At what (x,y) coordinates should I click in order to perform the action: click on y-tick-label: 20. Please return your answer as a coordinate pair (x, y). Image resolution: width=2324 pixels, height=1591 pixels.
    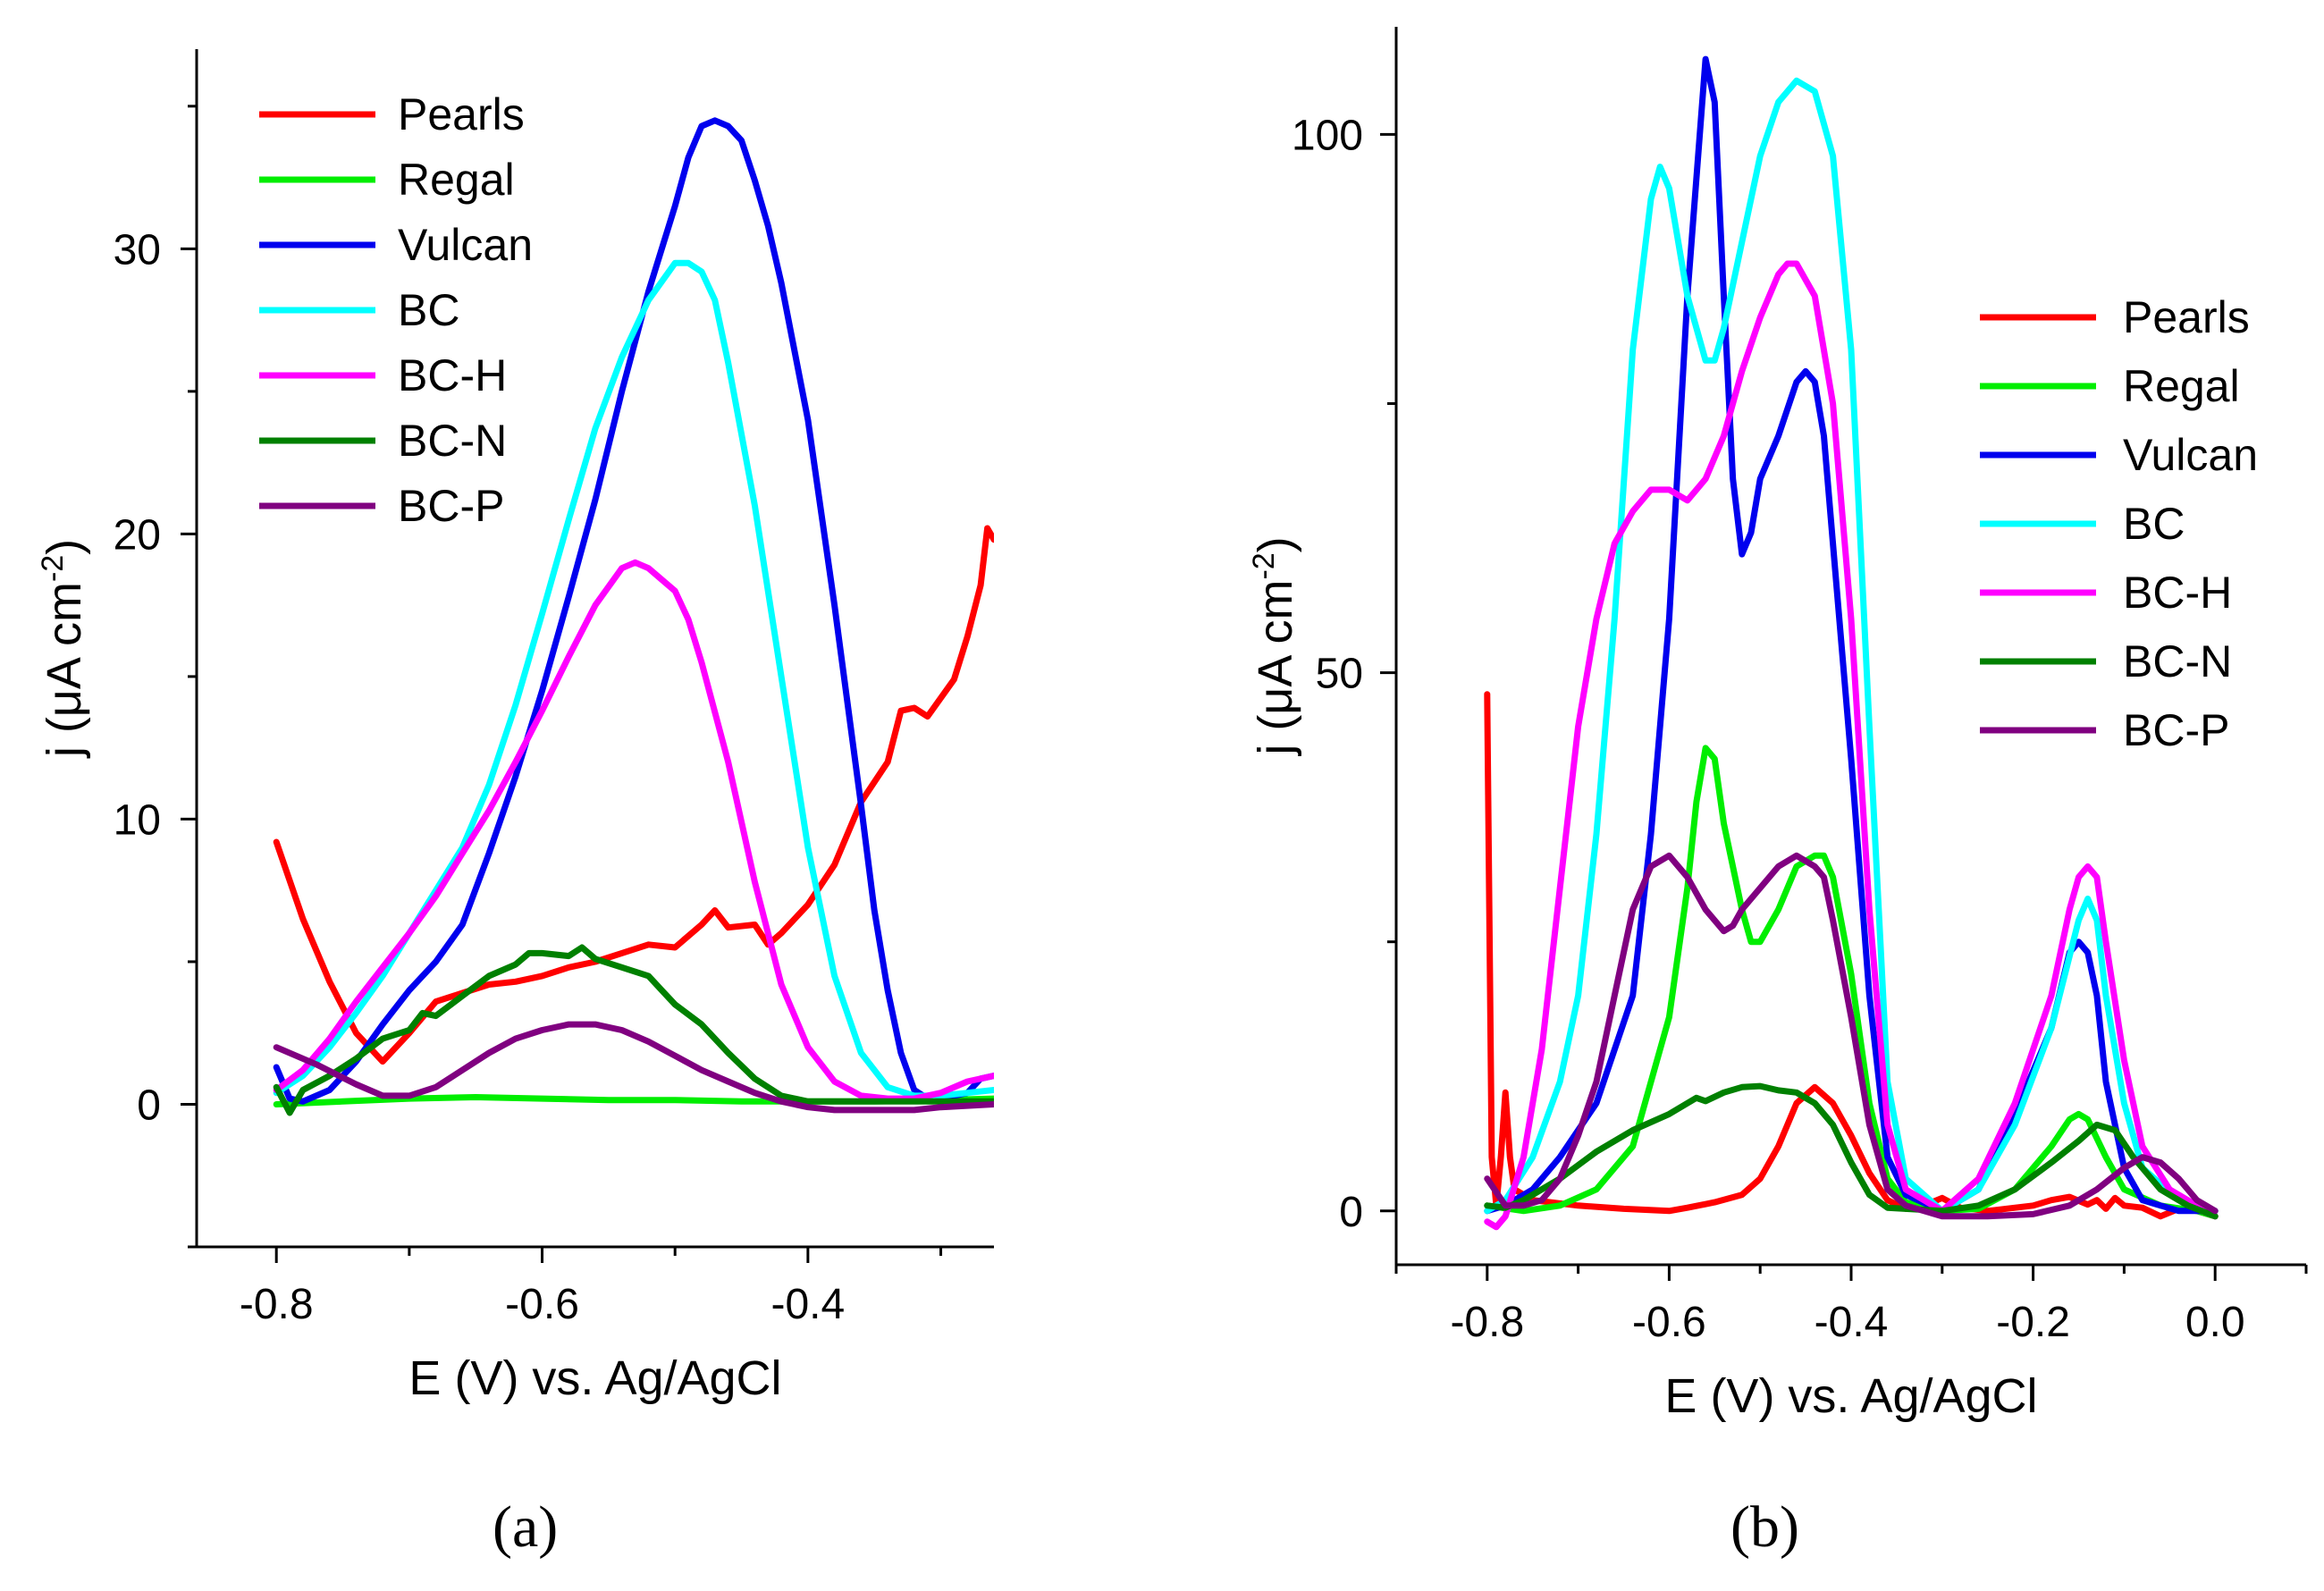
    Looking at the image, I should click on (138, 535).